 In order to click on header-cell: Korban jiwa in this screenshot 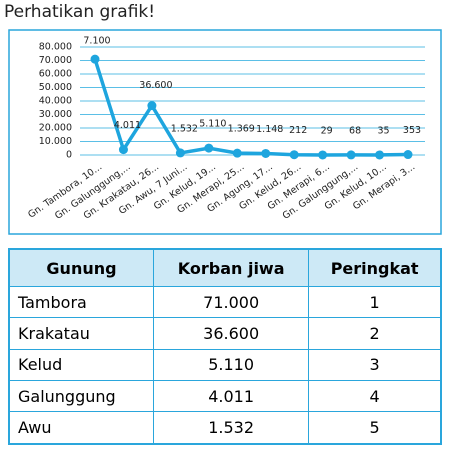, I will do `click(231, 267)`.